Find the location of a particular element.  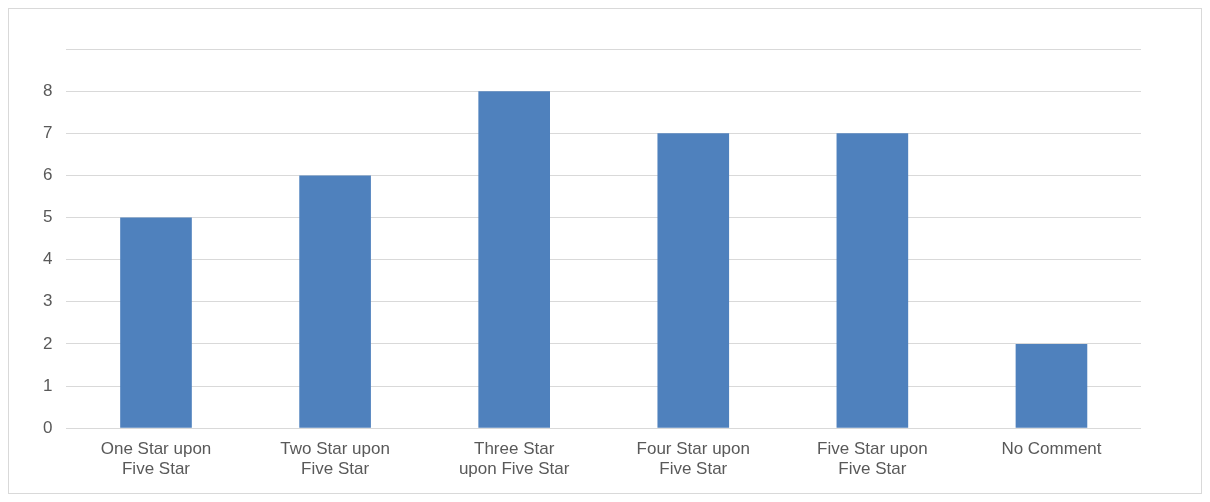

x-tick-label: Five Star upon Five Star is located at coordinates (872, 459).